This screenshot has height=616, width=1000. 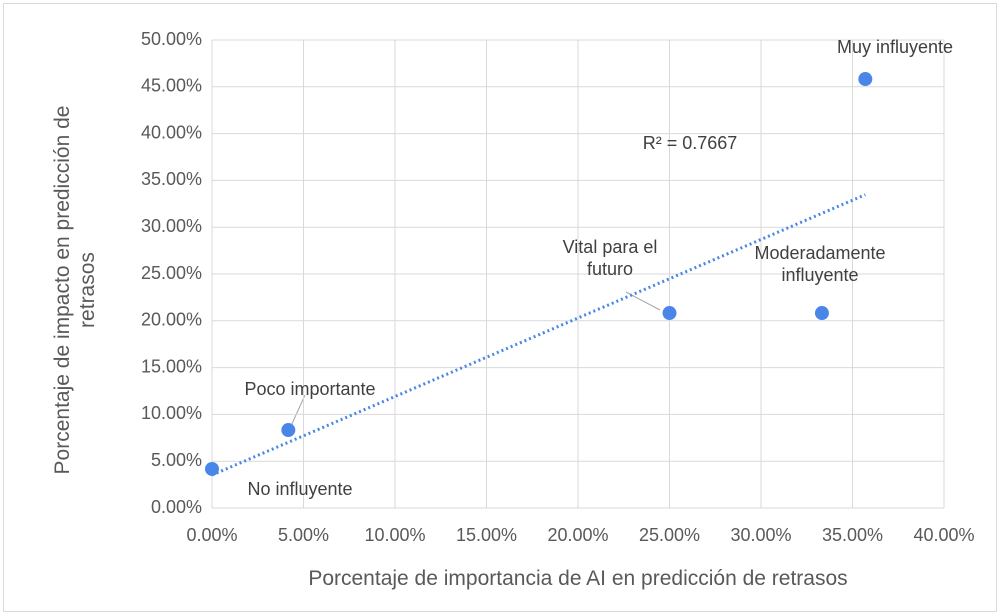 I want to click on leader-line, so click(x=298, y=410).